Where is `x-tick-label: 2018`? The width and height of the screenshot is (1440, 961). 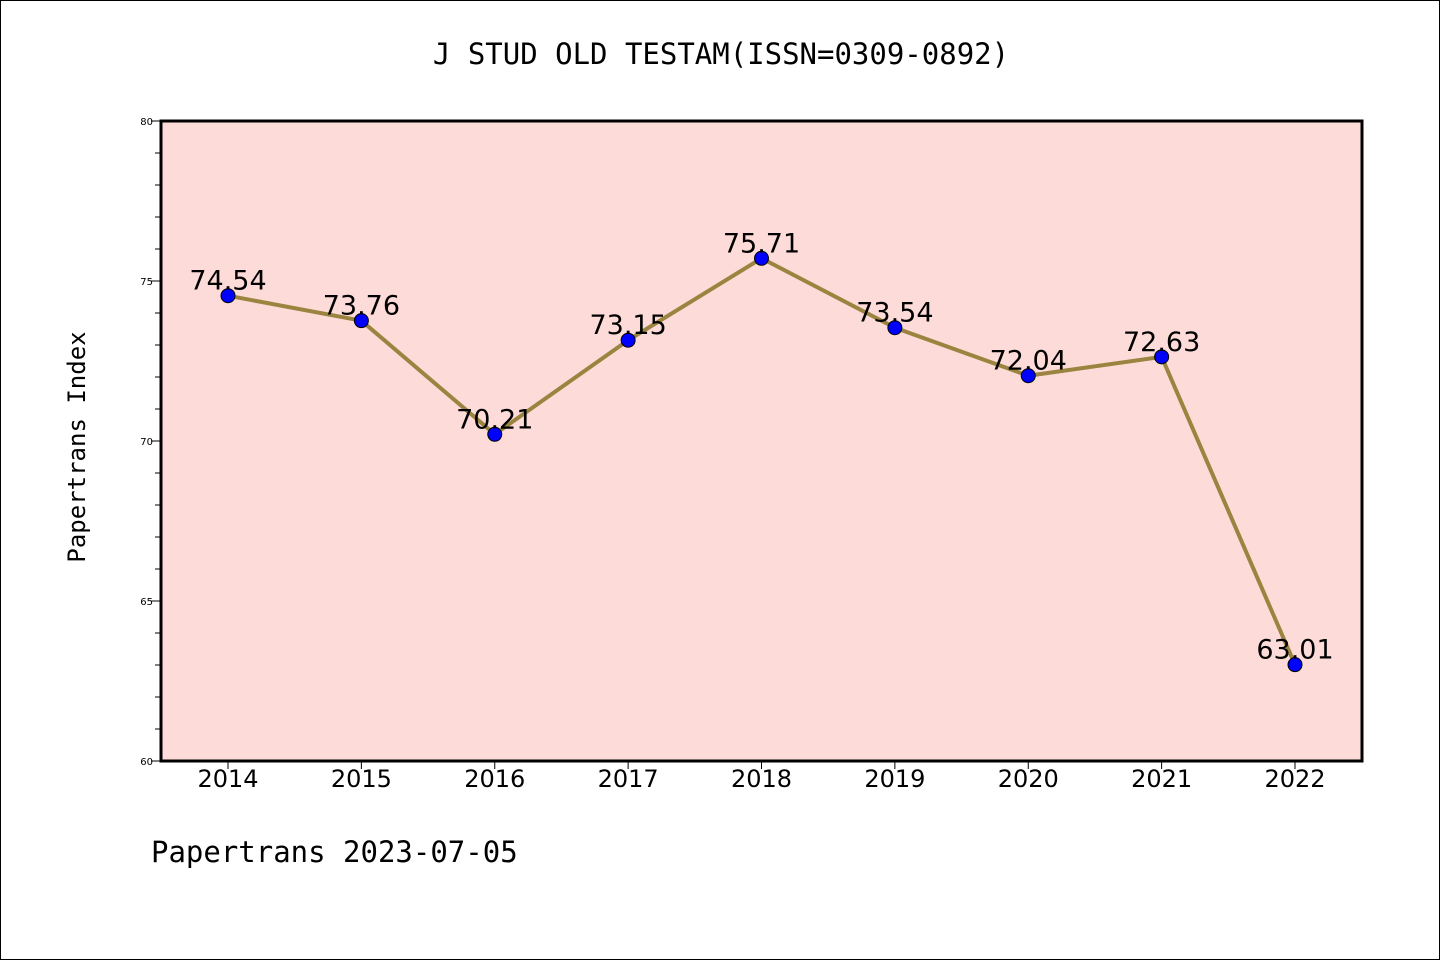
x-tick-label: 2018 is located at coordinates (761, 779).